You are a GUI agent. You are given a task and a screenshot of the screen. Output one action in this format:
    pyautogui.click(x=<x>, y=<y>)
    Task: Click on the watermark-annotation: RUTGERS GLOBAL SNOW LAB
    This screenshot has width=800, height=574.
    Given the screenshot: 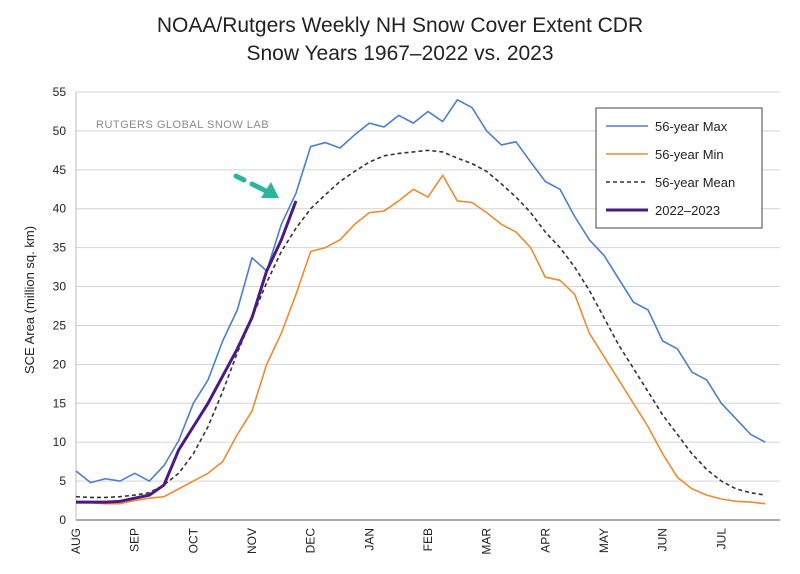 What is the action you would take?
    pyautogui.click(x=182, y=125)
    